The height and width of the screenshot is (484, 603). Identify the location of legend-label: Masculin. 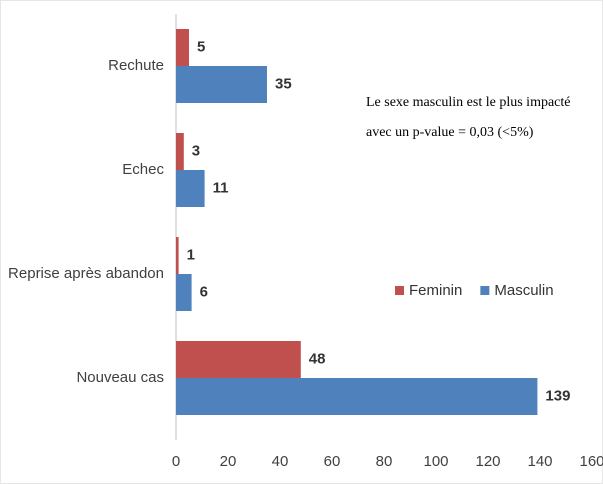
(523, 290).